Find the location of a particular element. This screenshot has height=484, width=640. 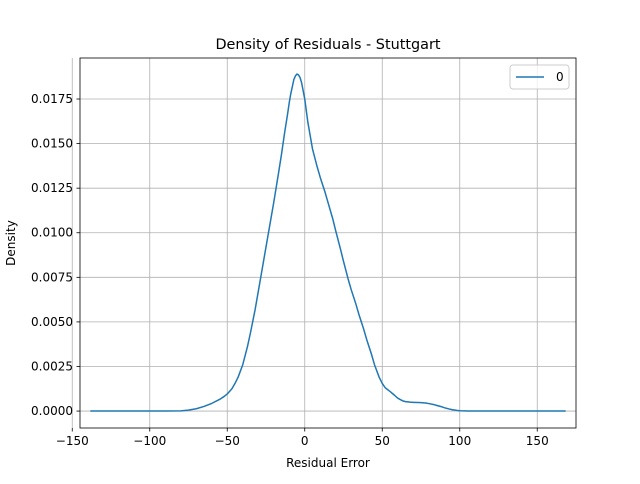

y-tick-label: 0.0175 is located at coordinates (52, 99).